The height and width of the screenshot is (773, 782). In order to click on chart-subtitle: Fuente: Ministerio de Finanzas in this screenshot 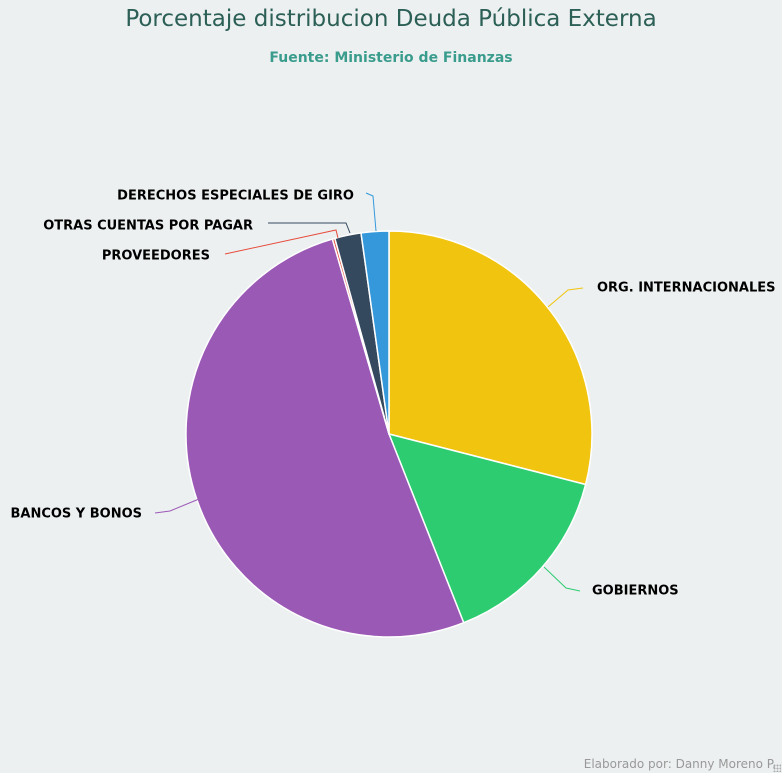, I will do `click(391, 58)`.